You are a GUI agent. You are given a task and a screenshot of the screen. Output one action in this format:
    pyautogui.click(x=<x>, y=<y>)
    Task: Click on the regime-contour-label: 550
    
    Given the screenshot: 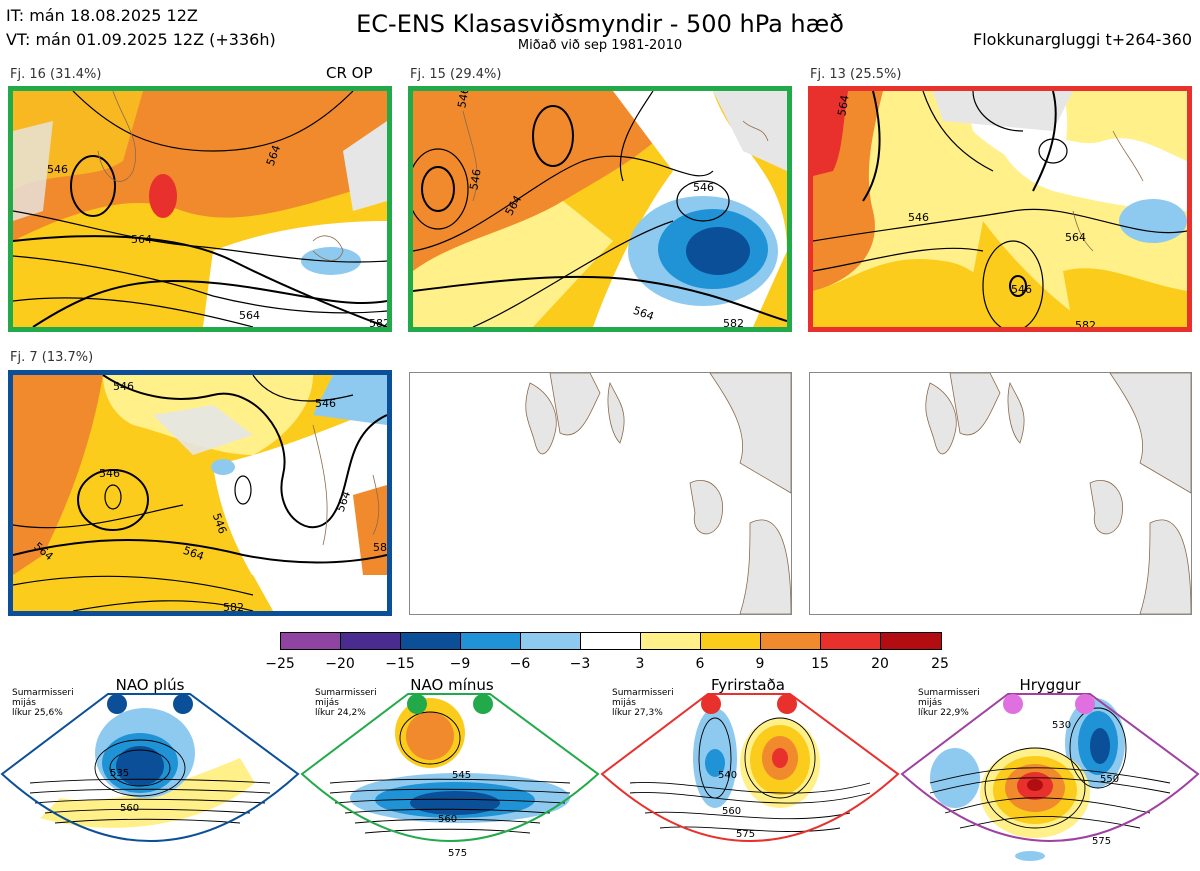 What is the action you would take?
    pyautogui.click(x=1110, y=779)
    